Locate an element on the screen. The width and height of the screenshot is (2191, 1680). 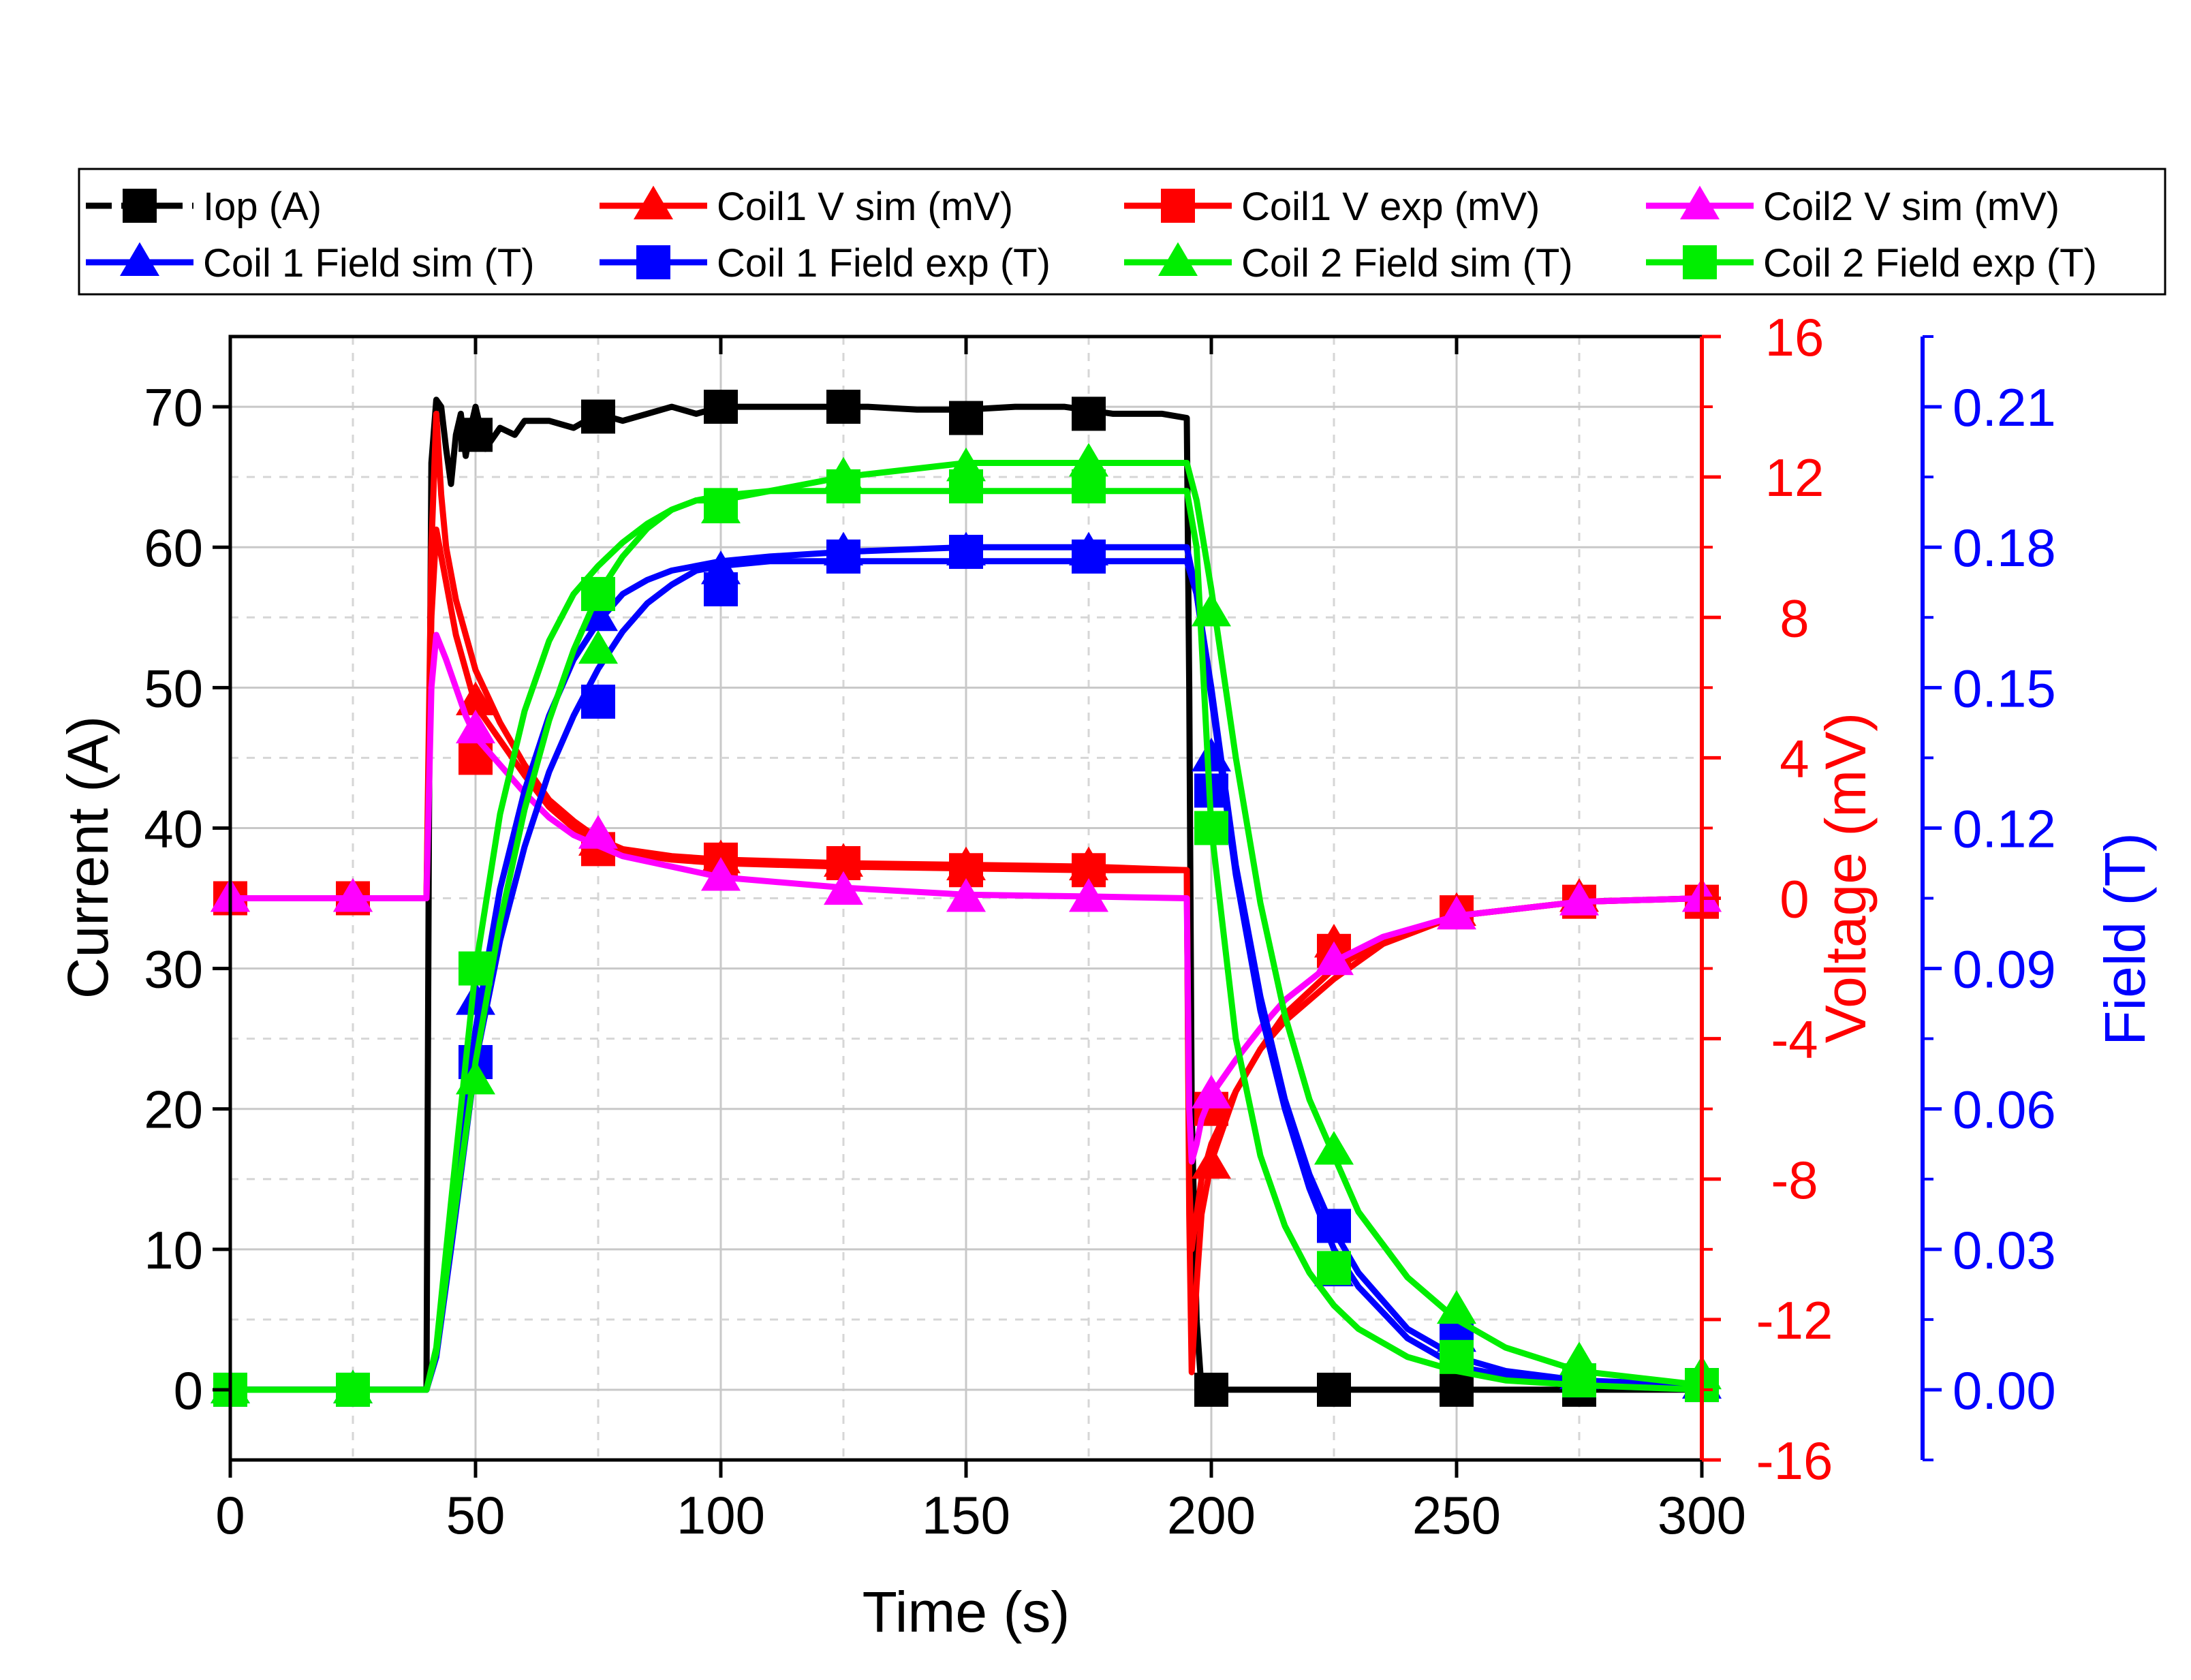
legend-item: Coil 2 Field exp (T) is located at coordinates (1871, 263).